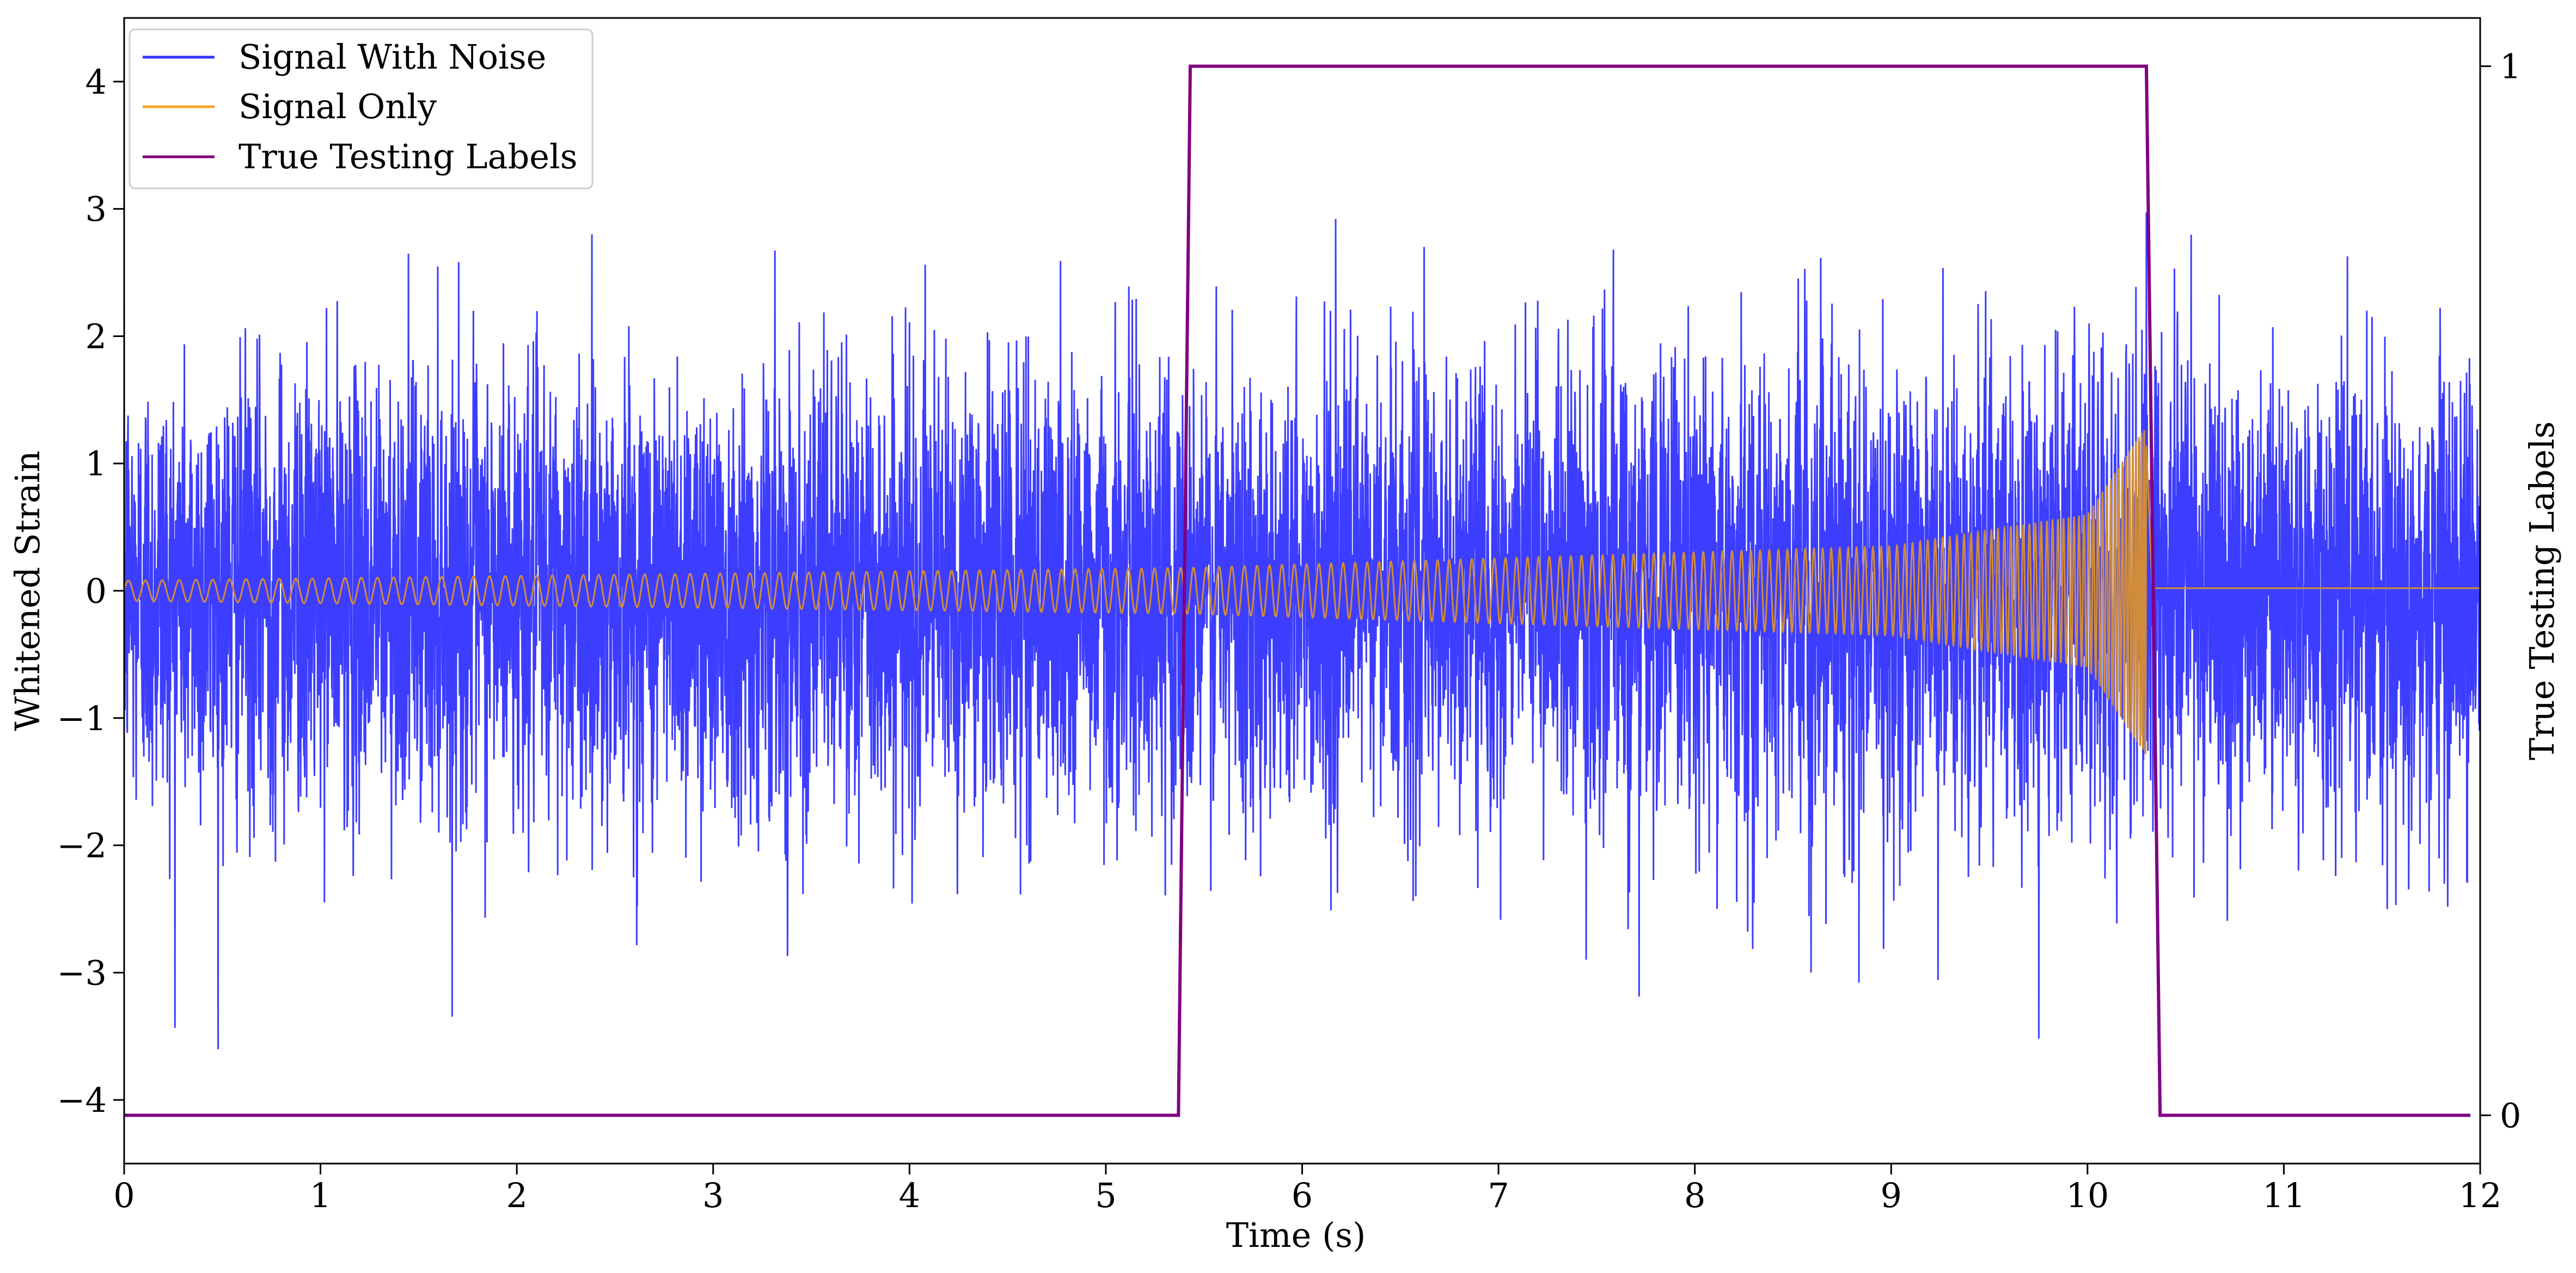  What do you see at coordinates (1694, 1196) in the screenshot?
I see `x-tick-label: 8` at bounding box center [1694, 1196].